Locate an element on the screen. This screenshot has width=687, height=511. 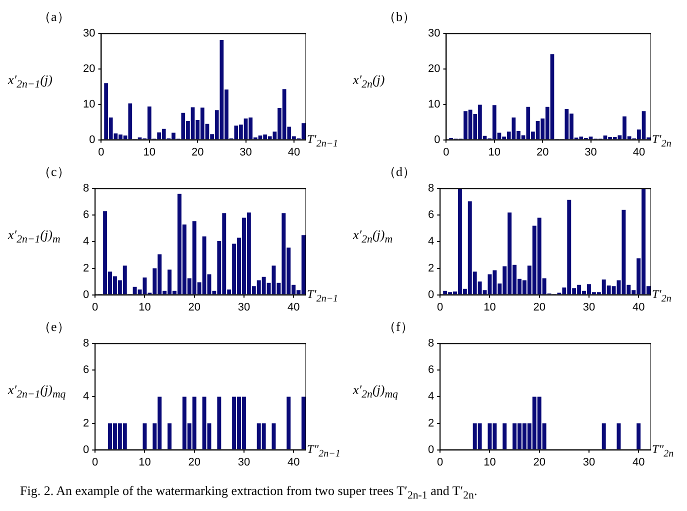
chart-title: （f） is located at coordinates (398, 327).